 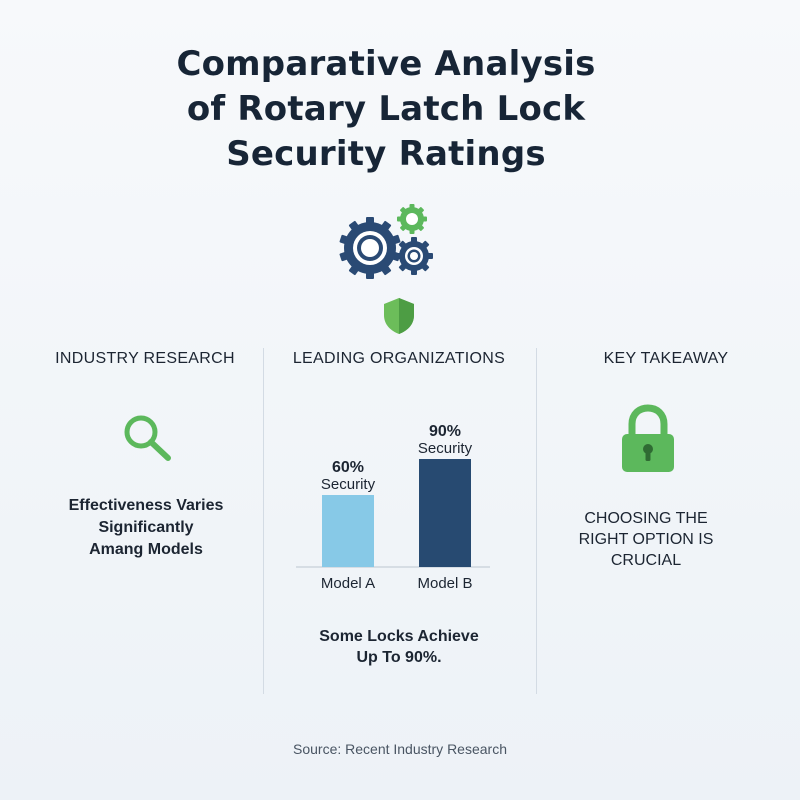 I want to click on research-line: Effectiveness Varies, so click(x=146, y=505).